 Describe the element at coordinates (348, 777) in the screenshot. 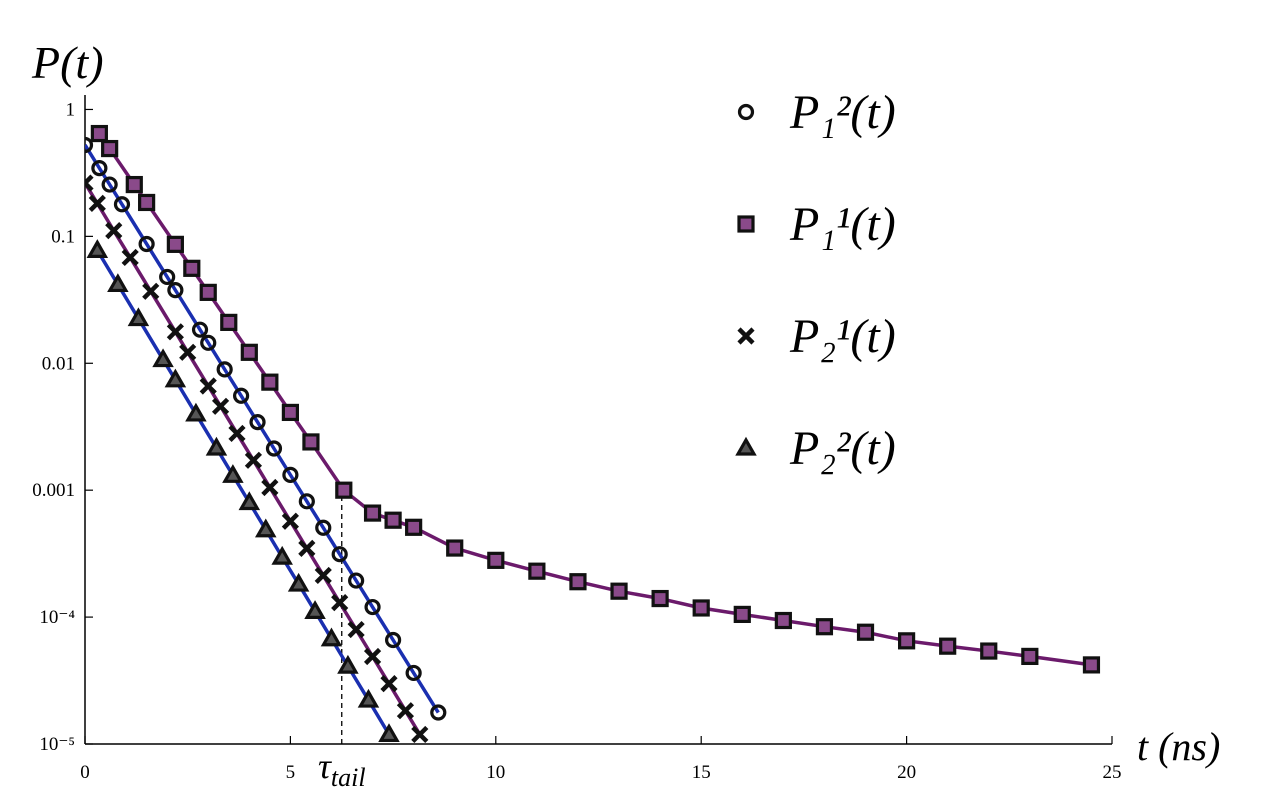

I see `annotation-subscript: tail` at that location.